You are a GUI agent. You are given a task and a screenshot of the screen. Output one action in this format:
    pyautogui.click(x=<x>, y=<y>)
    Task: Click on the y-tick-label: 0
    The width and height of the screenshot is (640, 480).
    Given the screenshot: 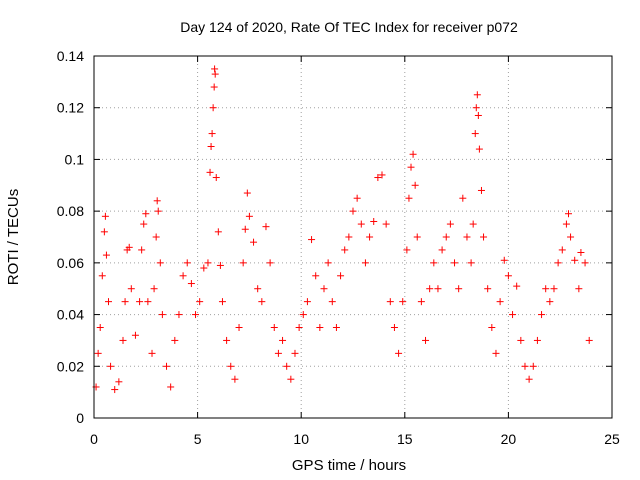 What is the action you would take?
    pyautogui.click(x=80, y=418)
    